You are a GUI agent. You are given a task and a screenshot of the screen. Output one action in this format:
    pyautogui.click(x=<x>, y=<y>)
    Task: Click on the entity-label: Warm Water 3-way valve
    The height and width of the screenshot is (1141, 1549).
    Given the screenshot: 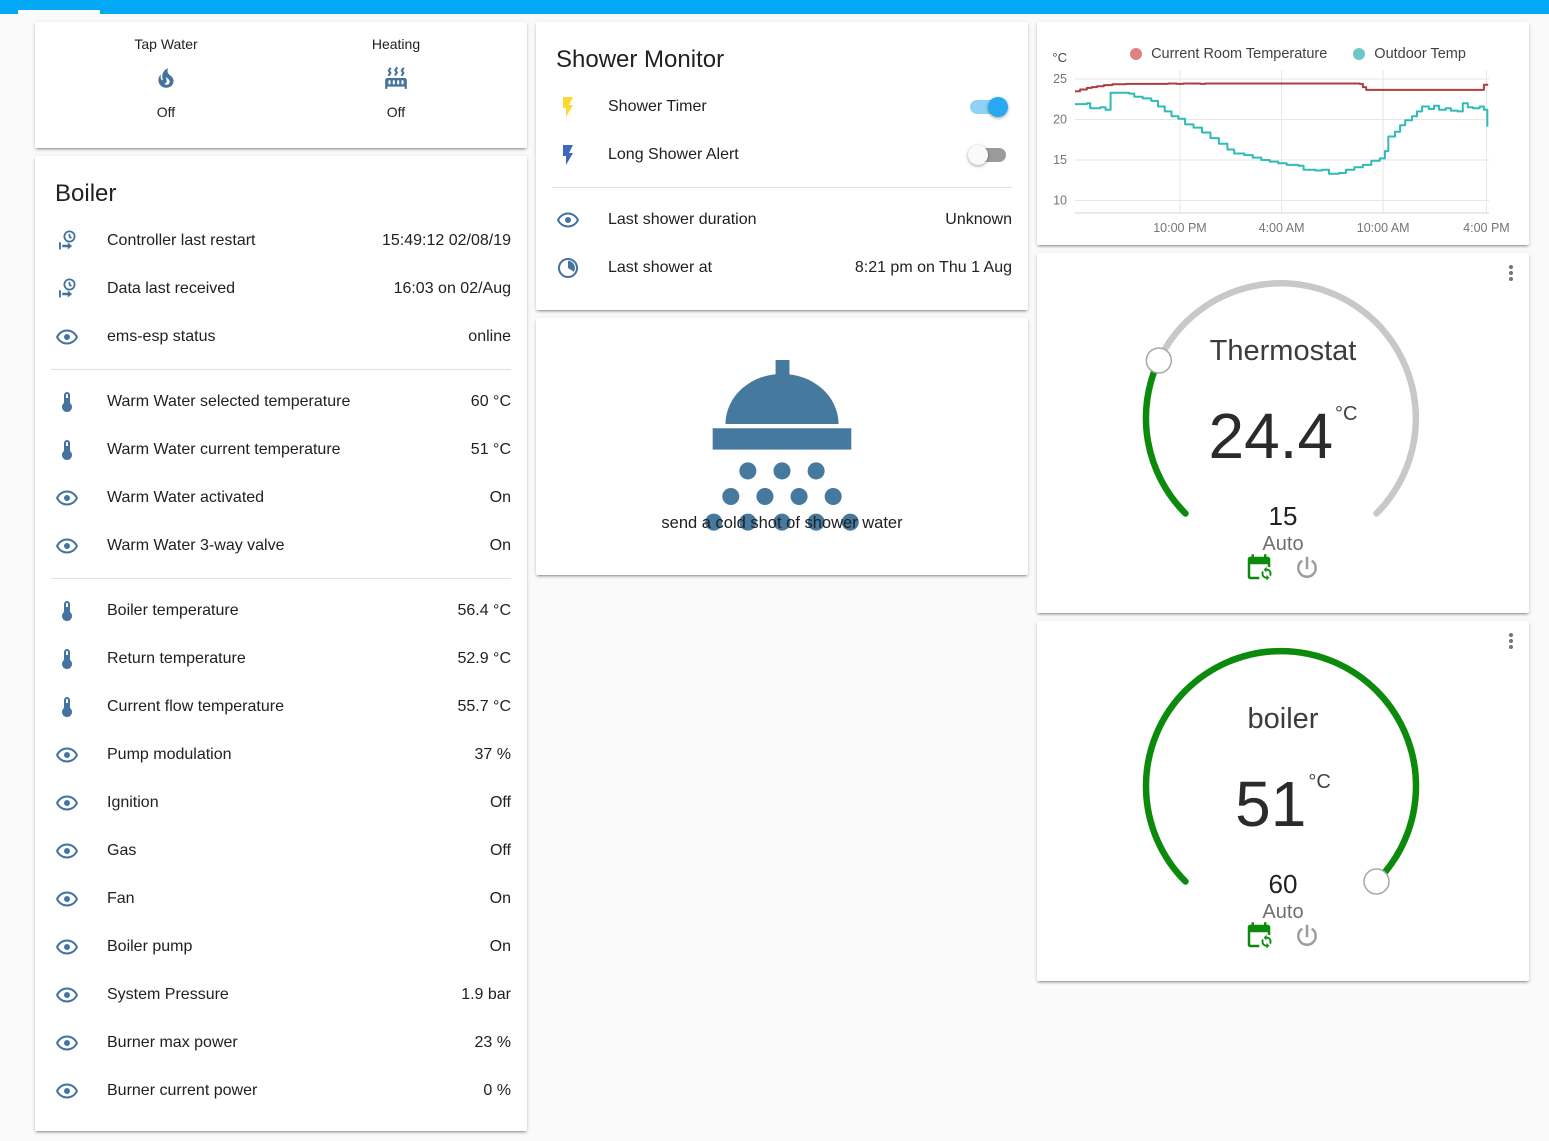 What is the action you would take?
    pyautogui.click(x=196, y=545)
    